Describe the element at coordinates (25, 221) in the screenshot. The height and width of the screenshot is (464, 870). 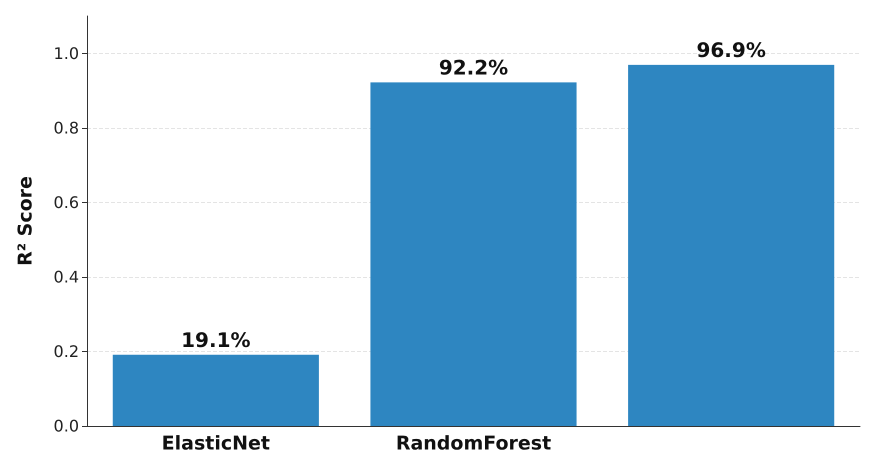
I see `y-axis-title: R² Score` at that location.